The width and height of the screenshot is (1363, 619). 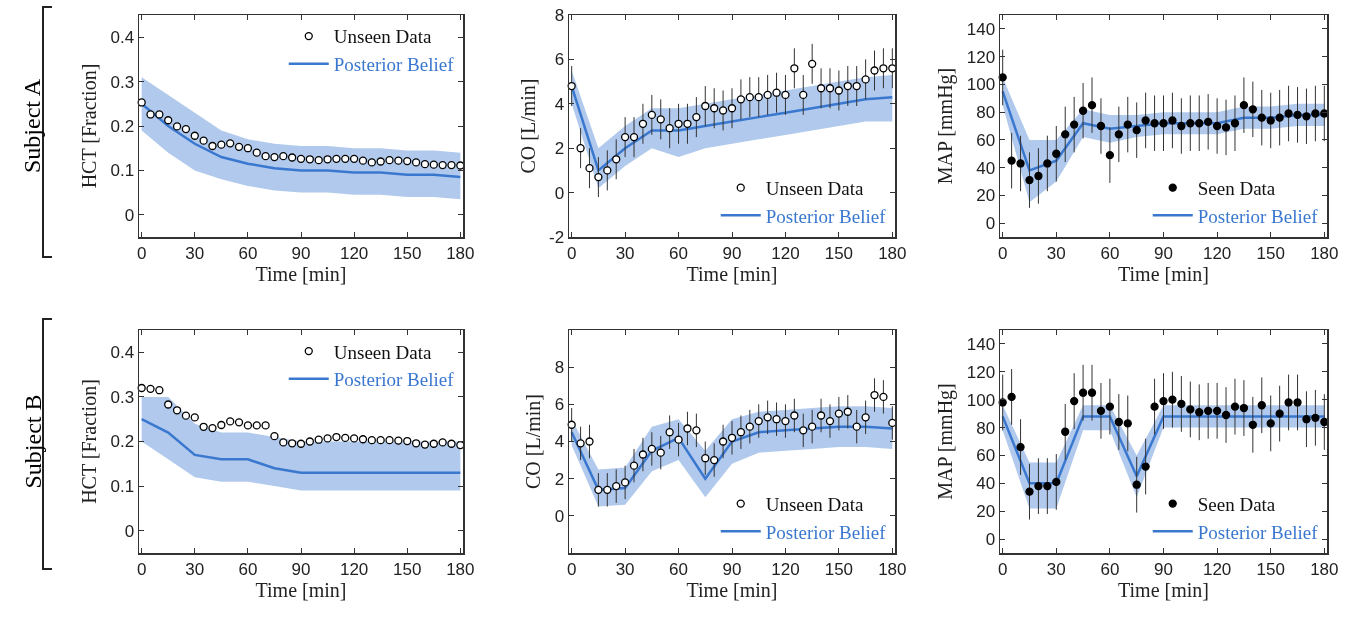 I want to click on y-tick-label: 0.3, so click(x=122, y=397).